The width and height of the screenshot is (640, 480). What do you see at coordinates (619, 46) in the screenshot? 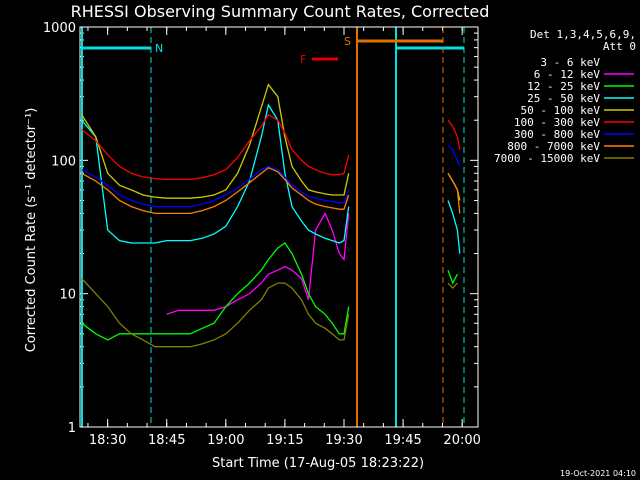
I see `legend-header-2: Att 0` at bounding box center [619, 46].